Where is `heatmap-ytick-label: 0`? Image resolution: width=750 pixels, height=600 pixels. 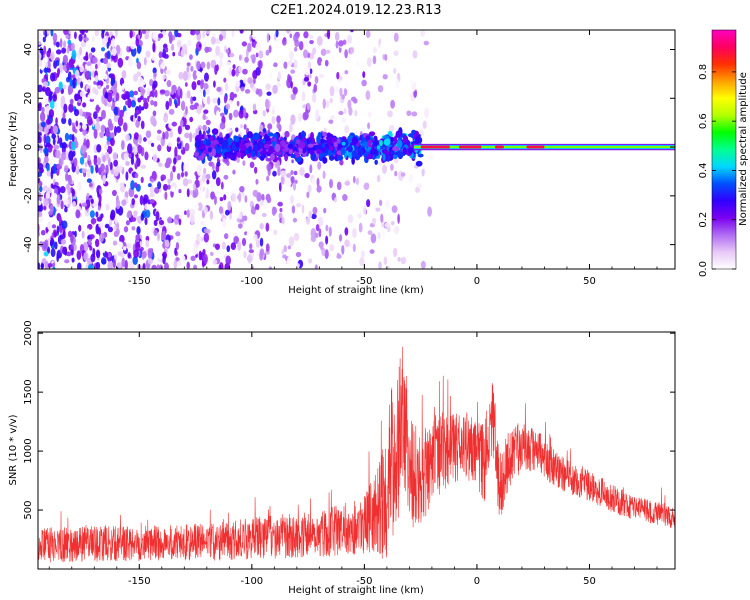
heatmap-ytick-label: 0 is located at coordinates (28, 147).